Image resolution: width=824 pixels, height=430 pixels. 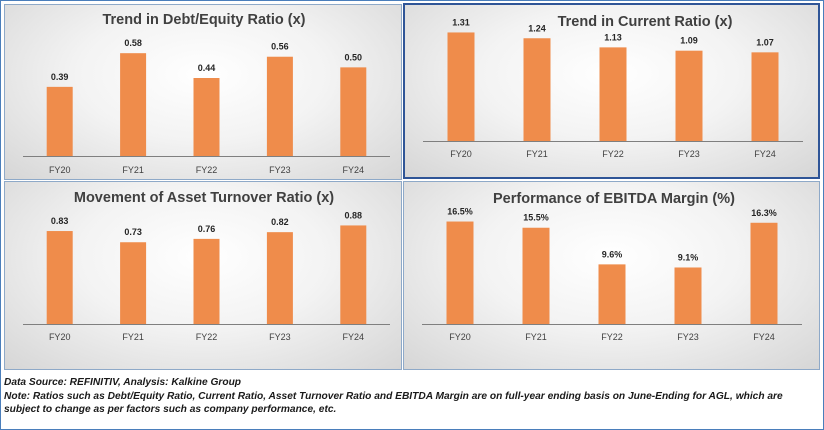 What do you see at coordinates (614, 199) in the screenshot?
I see `chart-title: Performance of EBITDA Margin (%)` at bounding box center [614, 199].